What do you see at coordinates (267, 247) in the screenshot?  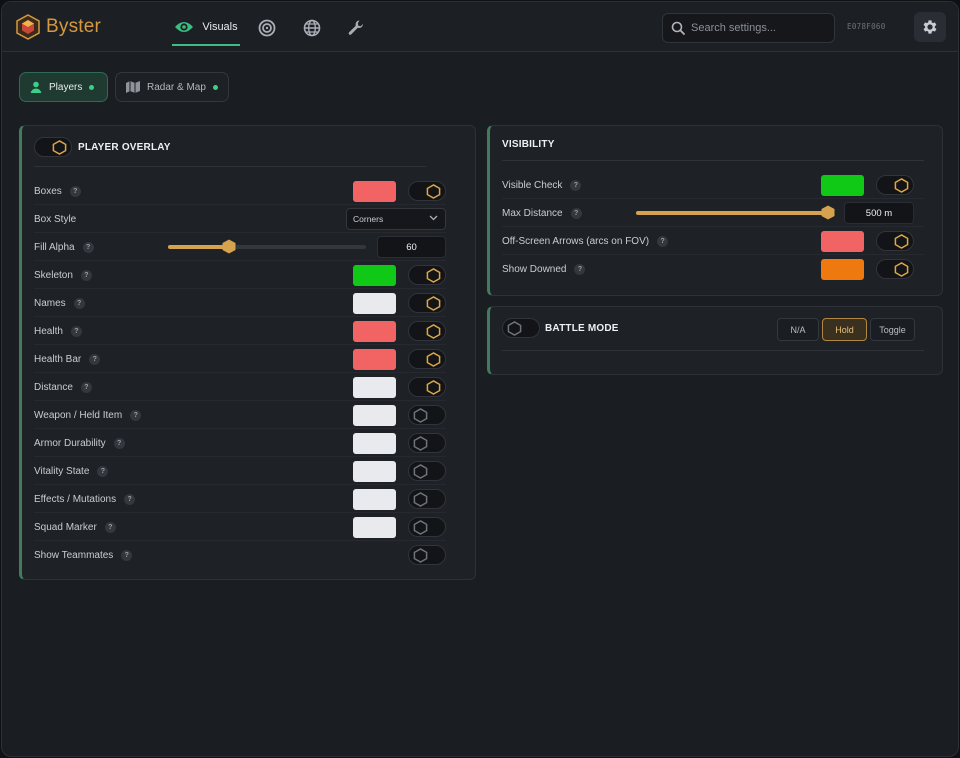 I see `slider-fill-alpha` at bounding box center [267, 247].